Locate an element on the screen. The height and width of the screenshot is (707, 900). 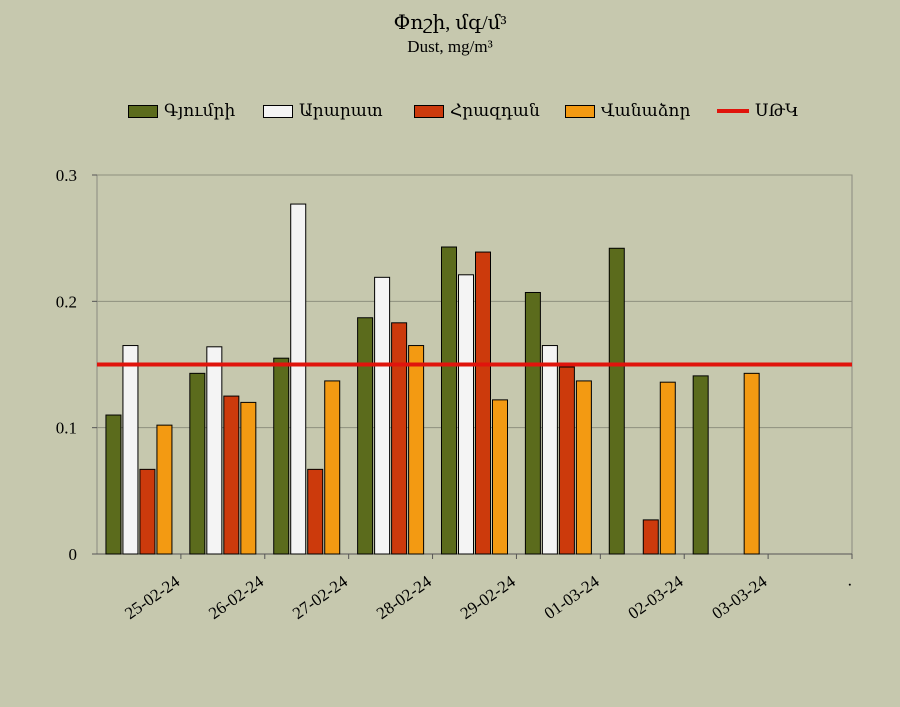
legend-item-reference-line: ՍԹԿ is located at coordinates (758, 111).